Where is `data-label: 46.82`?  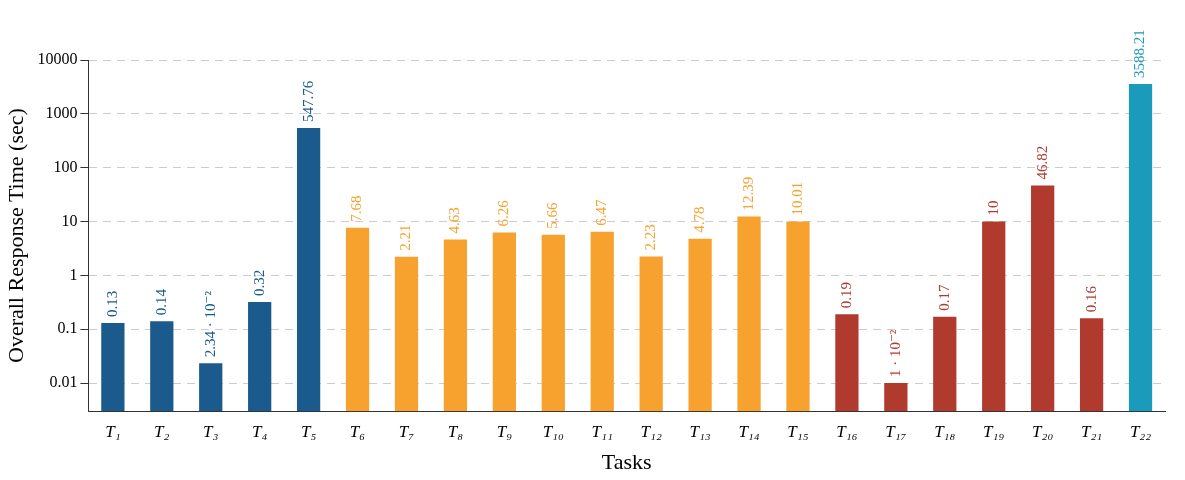 data-label: 46.82 is located at coordinates (1041, 162).